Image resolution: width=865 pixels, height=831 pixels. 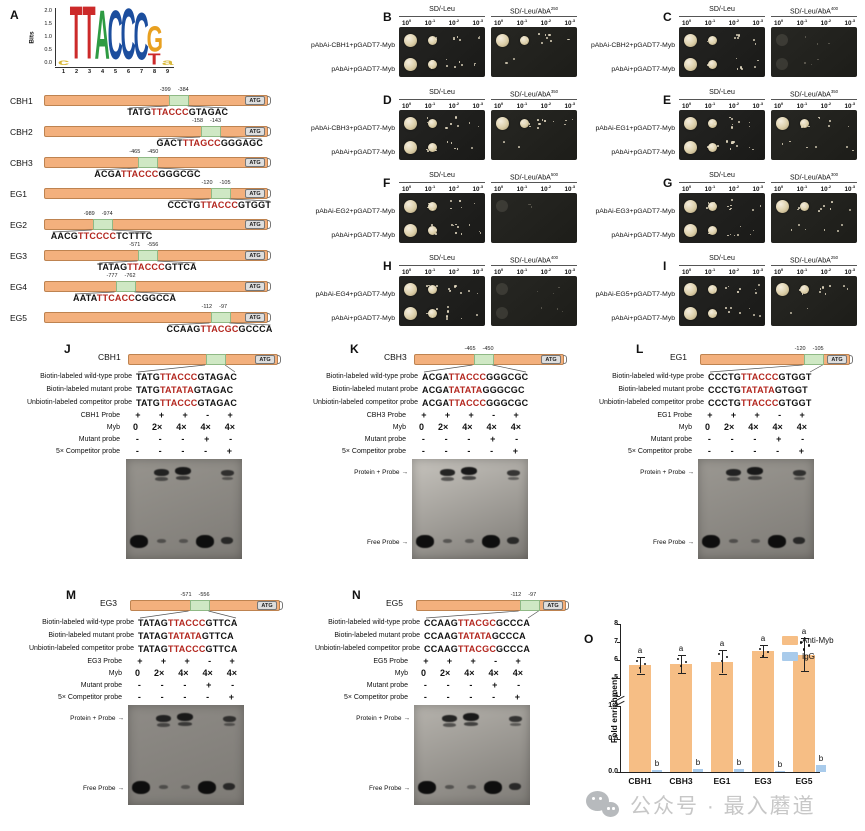 I want to click on promoter-row-eg5: EG5 ATG -112 -97 CCAAGTTACGCGCCCA, so click(x=157, y=320).